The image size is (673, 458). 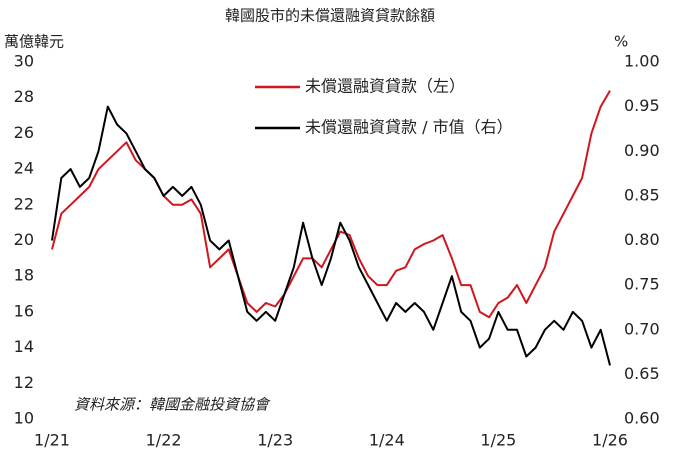 I want to click on y2-tick-label: 0.65, so click(x=642, y=373).